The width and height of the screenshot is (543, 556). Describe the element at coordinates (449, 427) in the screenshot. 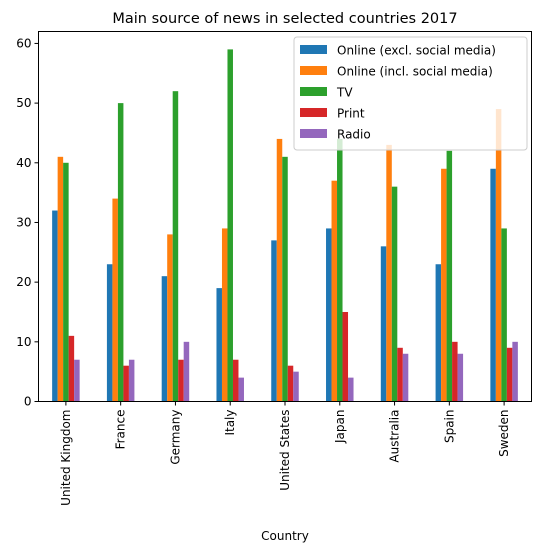

I see `x-tick-label: Spain` at that location.